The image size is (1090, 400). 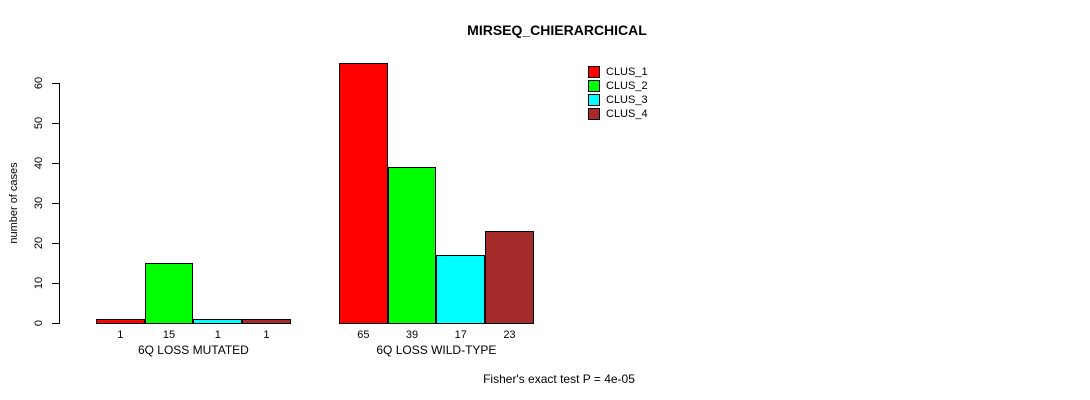 I want to click on annotation-text: Fisher's exact test P = 4e-05, so click(x=559, y=379).